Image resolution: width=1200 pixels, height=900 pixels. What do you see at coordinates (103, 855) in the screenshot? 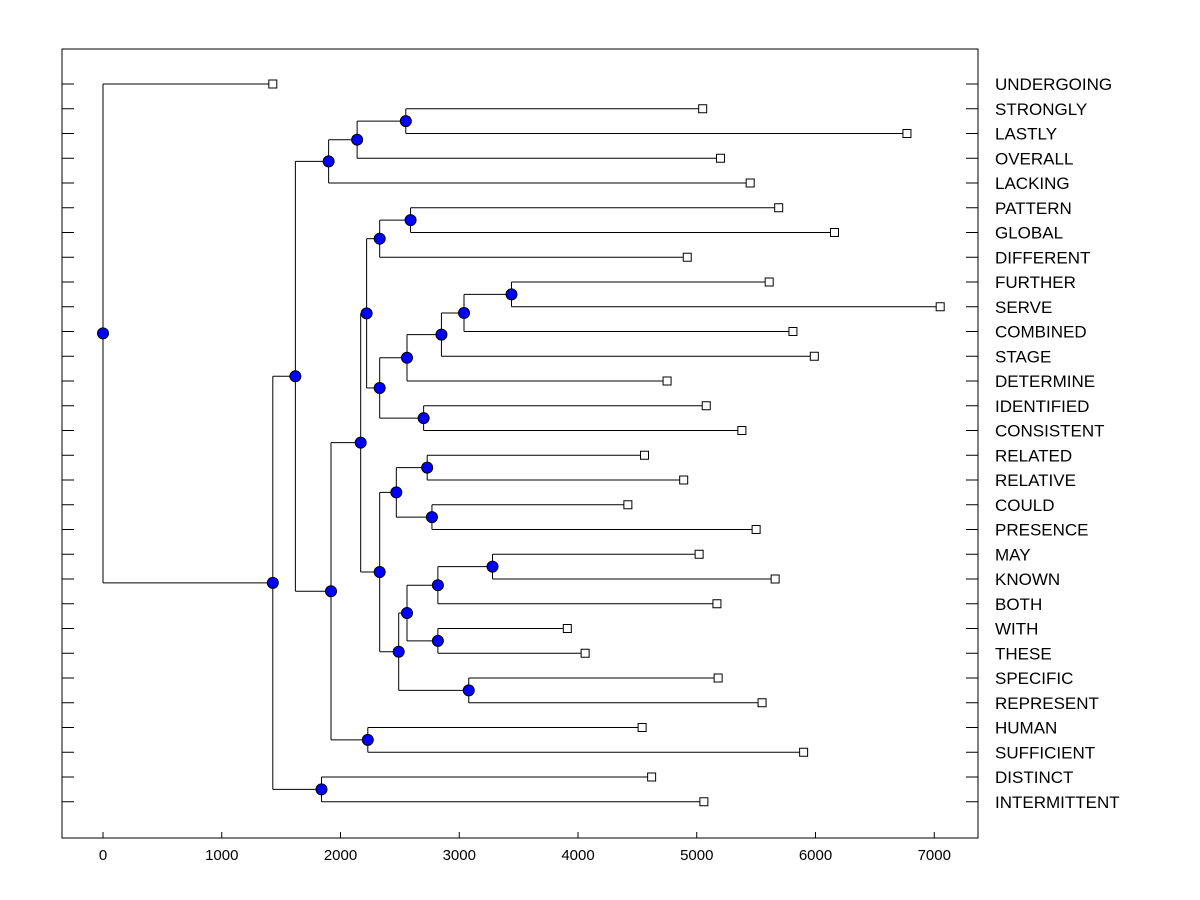
I see `x-tick-label: 0` at bounding box center [103, 855].